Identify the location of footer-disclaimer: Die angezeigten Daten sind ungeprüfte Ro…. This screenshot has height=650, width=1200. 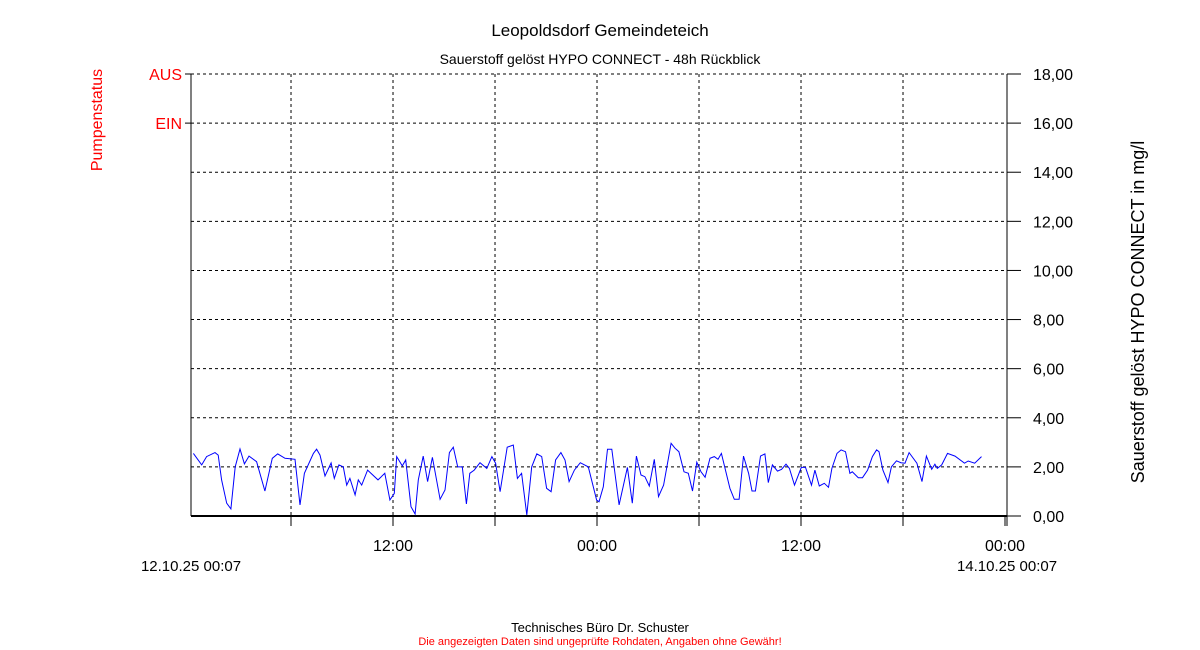
(599, 642).